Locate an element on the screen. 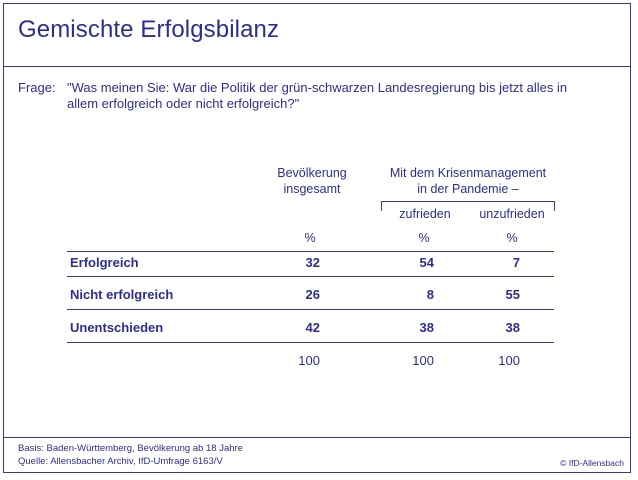 The width and height of the screenshot is (638, 480). cell-total: 32 is located at coordinates (312, 262).